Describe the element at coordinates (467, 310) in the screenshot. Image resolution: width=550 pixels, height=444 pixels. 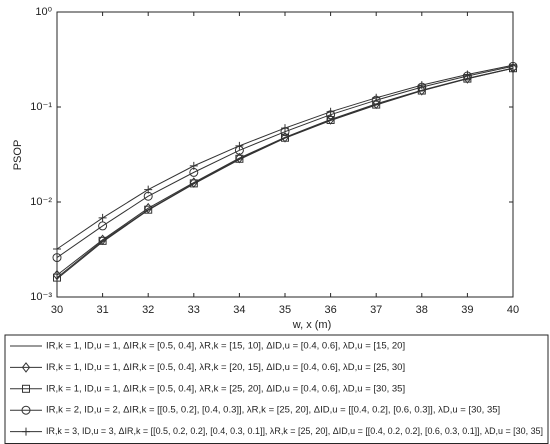
I see `x-tick-label: 39` at that location.